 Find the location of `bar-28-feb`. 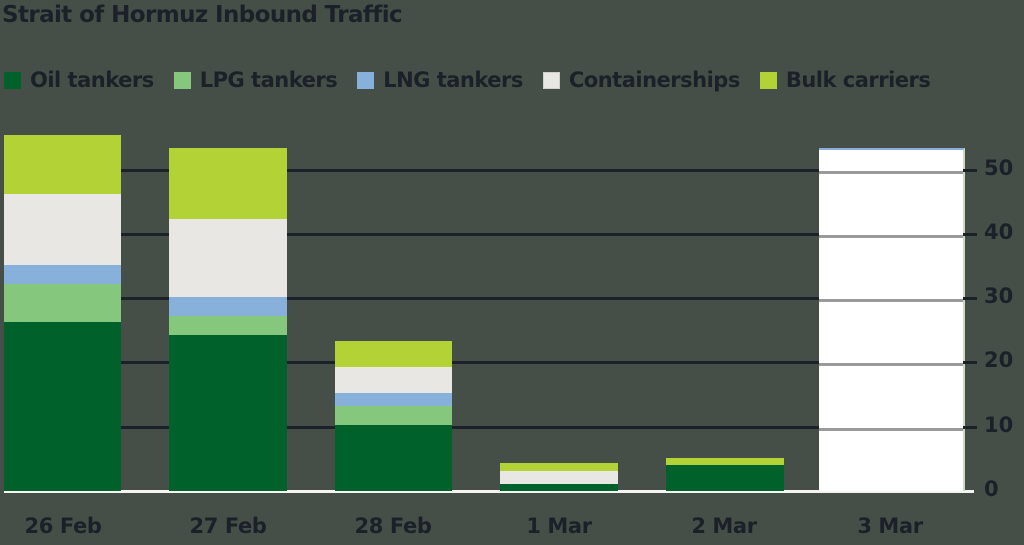

bar-28-feb is located at coordinates (393, 416).